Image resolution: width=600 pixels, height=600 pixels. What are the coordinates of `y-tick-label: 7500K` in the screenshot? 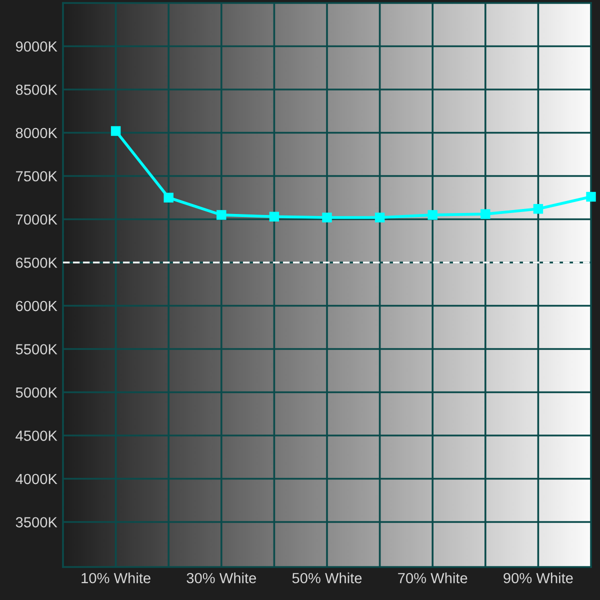 It's located at (37, 176).